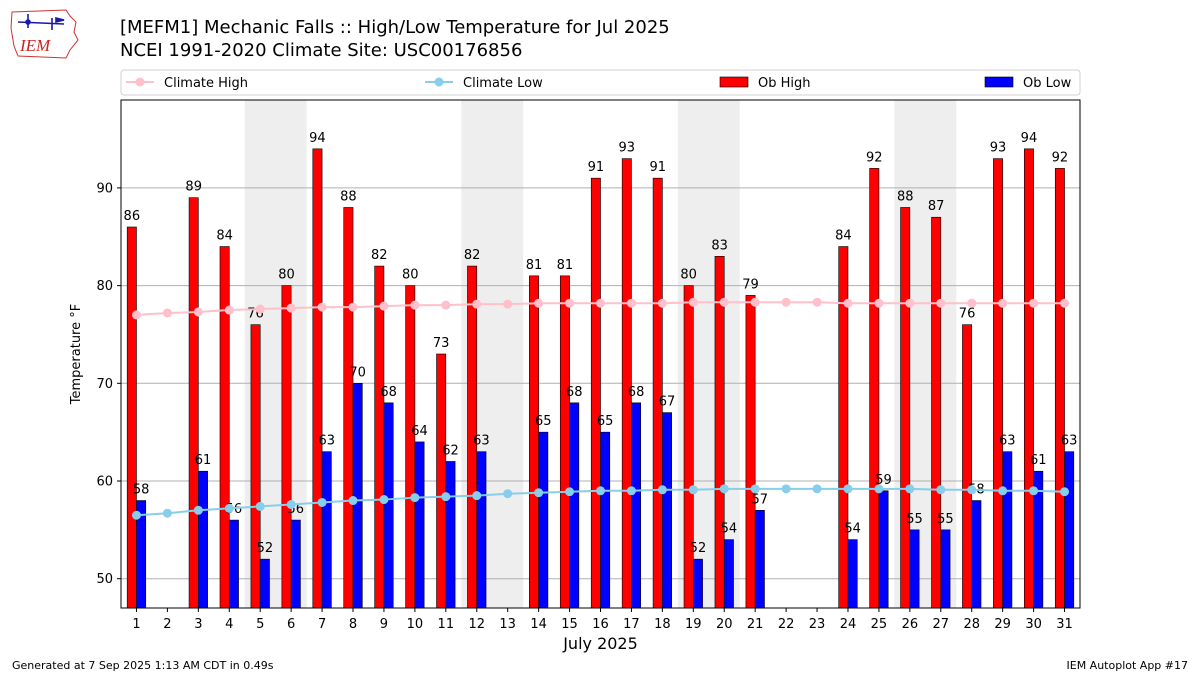 This screenshot has height=675, width=1200. I want to click on x-tick-label: 14, so click(538, 624).